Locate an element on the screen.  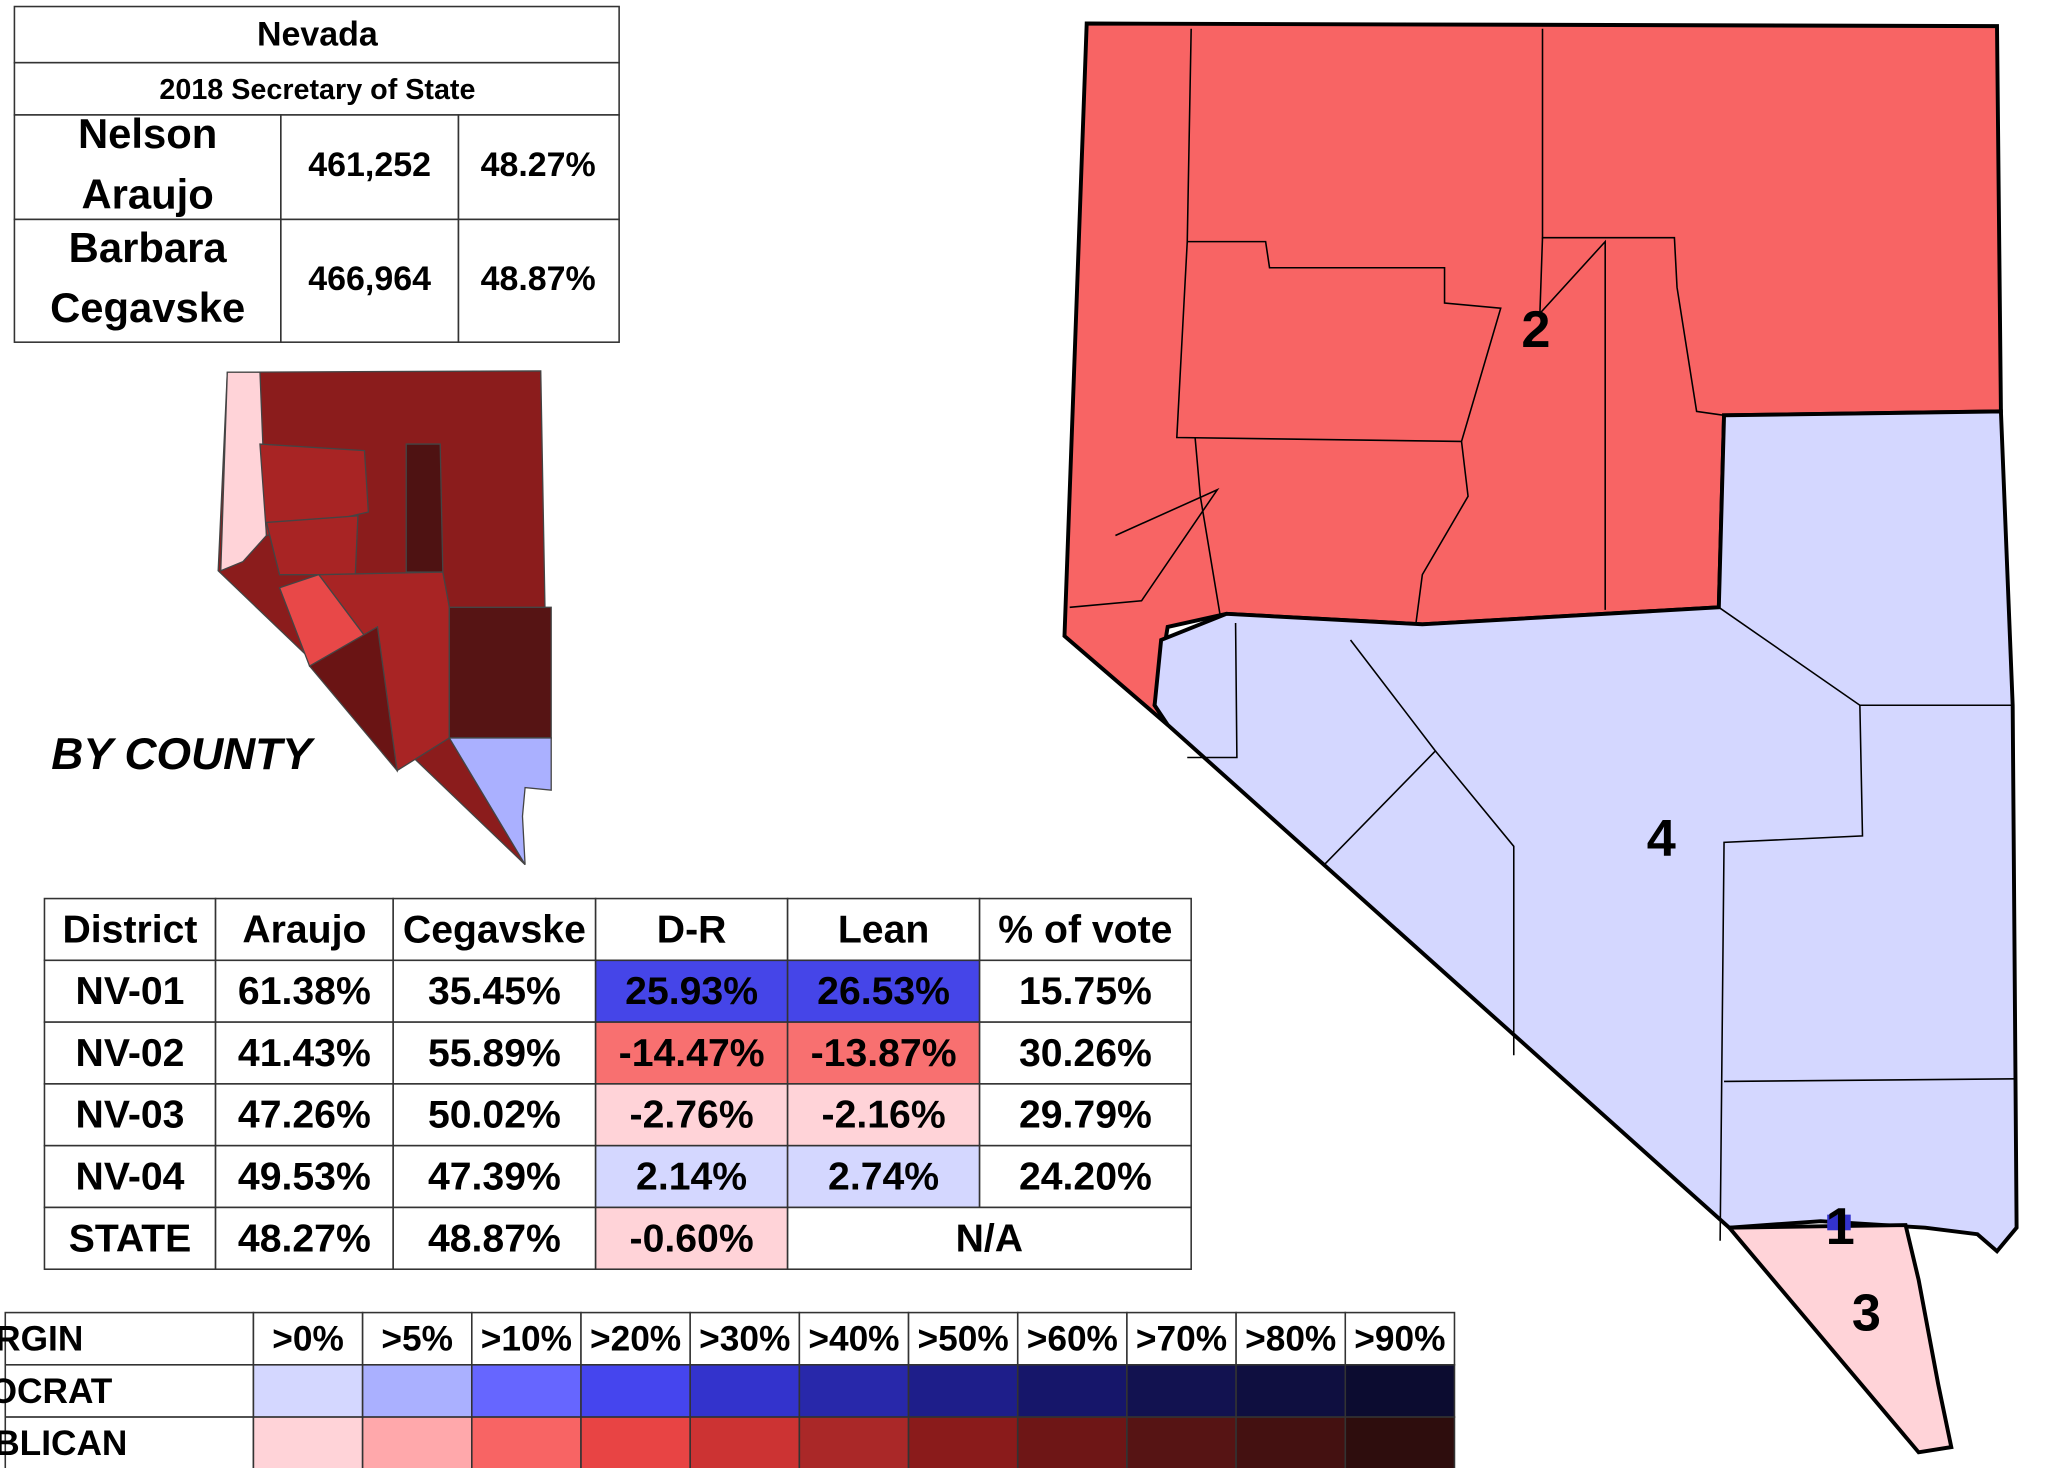
column-header: Cegavske is located at coordinates (494, 929).